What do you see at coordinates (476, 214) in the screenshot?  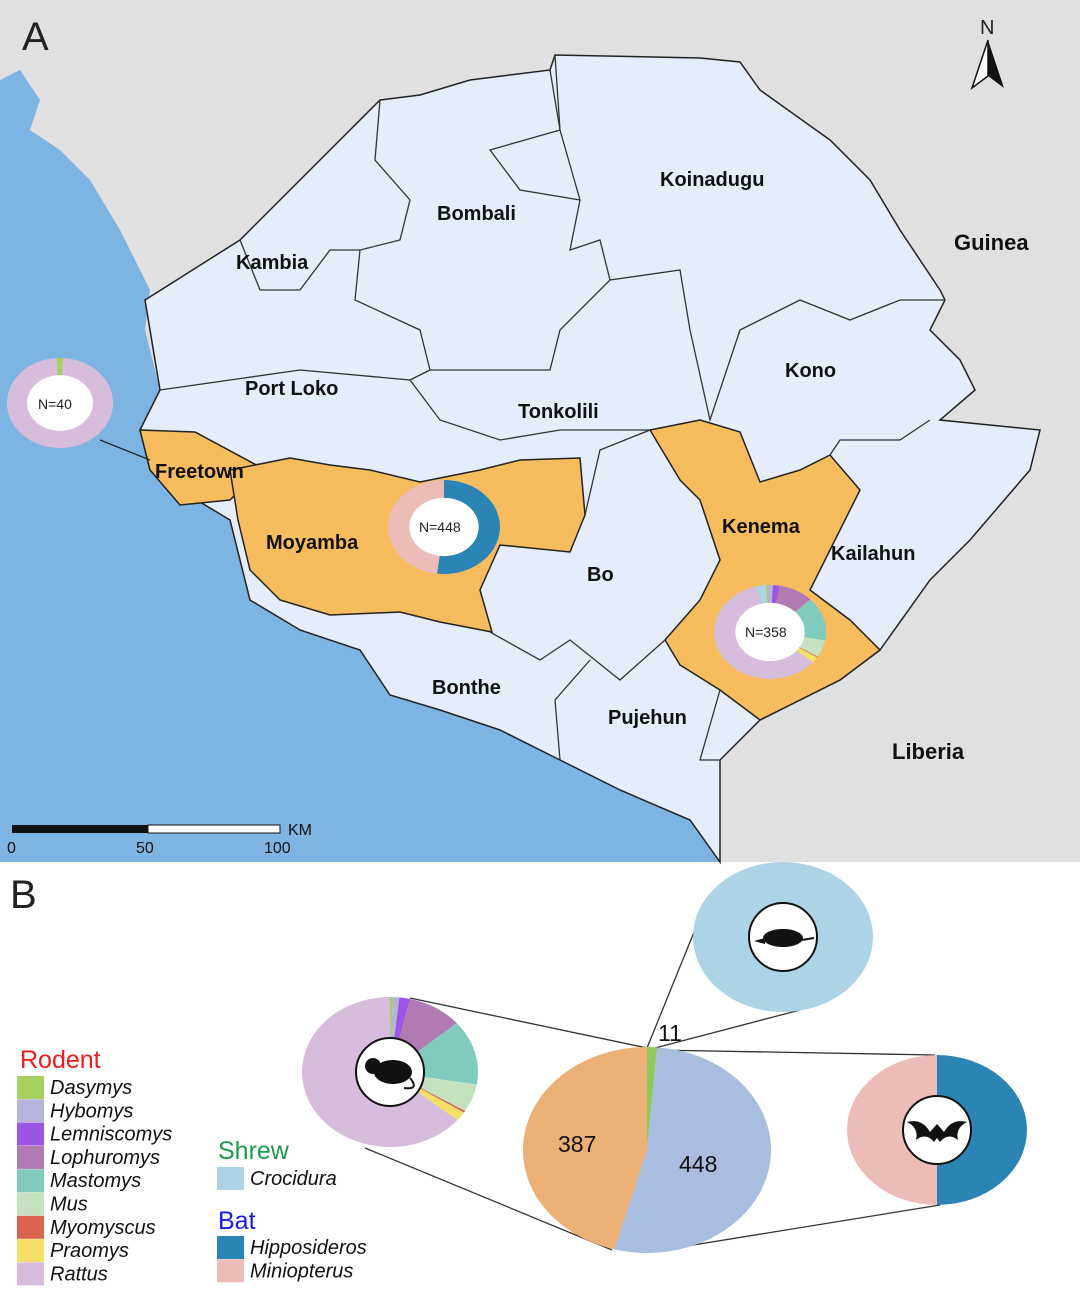 I see `label-bombali: Bombali` at bounding box center [476, 214].